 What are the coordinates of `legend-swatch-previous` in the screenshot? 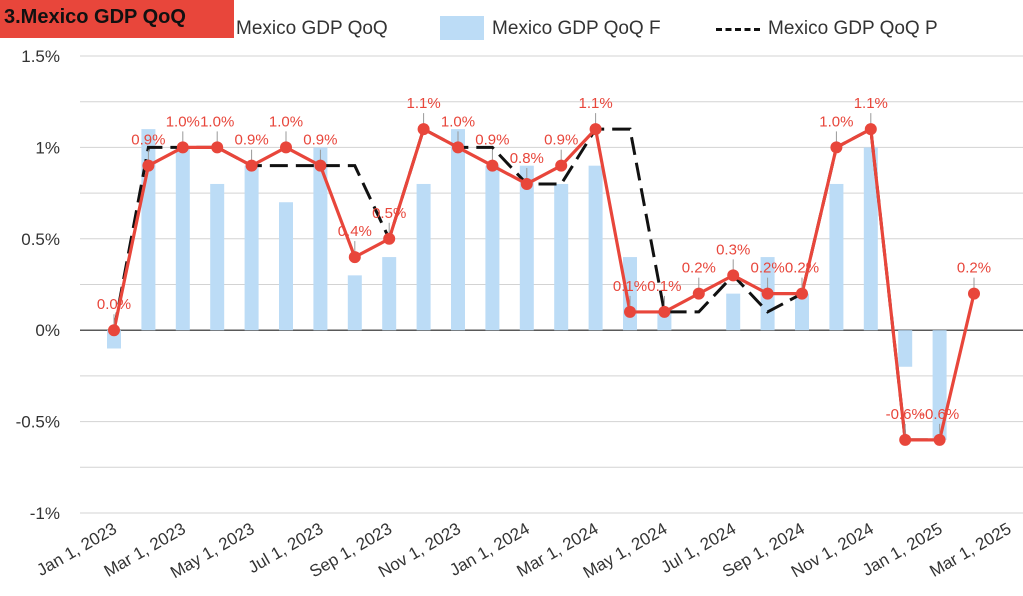 It's located at (738, 29).